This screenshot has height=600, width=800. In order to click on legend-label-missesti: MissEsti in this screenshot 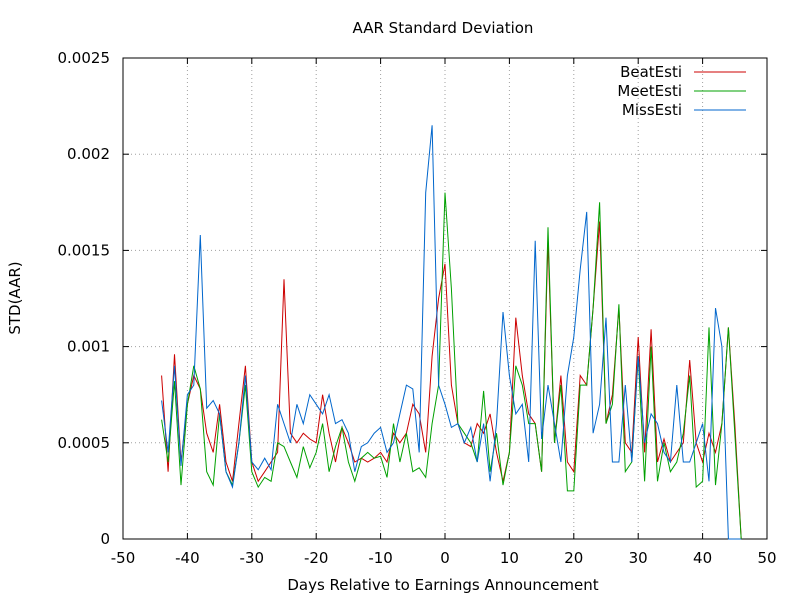, I will do `click(652, 110)`.